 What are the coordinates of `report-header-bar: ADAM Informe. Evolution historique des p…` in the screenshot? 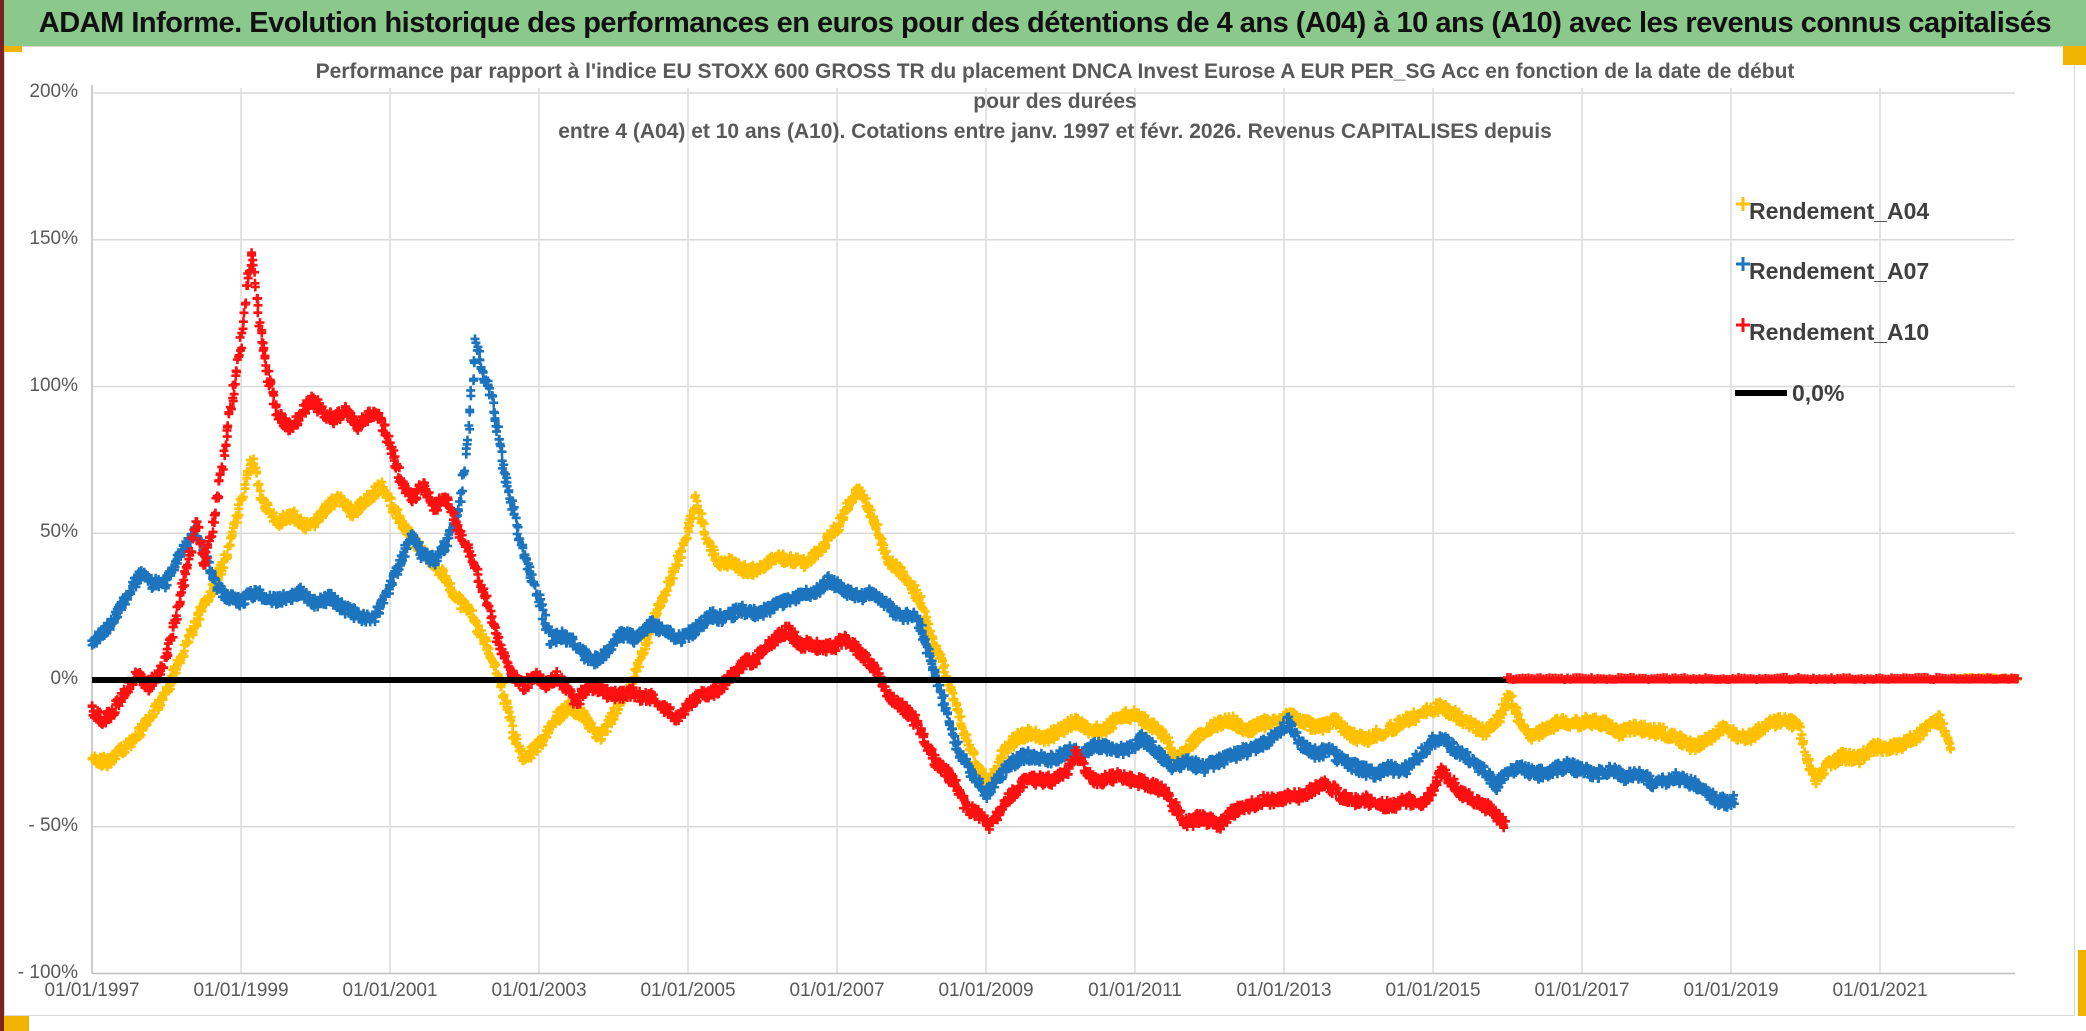 It's located at (1045, 23).